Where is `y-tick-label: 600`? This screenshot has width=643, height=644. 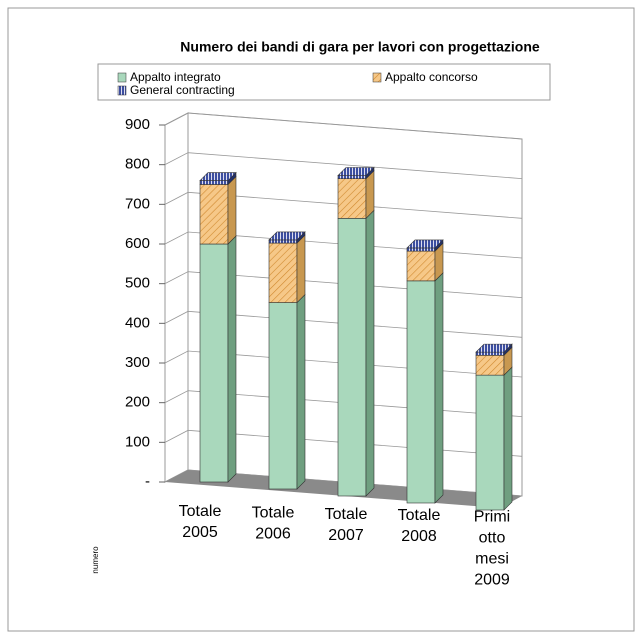
y-tick-label: 600 is located at coordinates (137, 243).